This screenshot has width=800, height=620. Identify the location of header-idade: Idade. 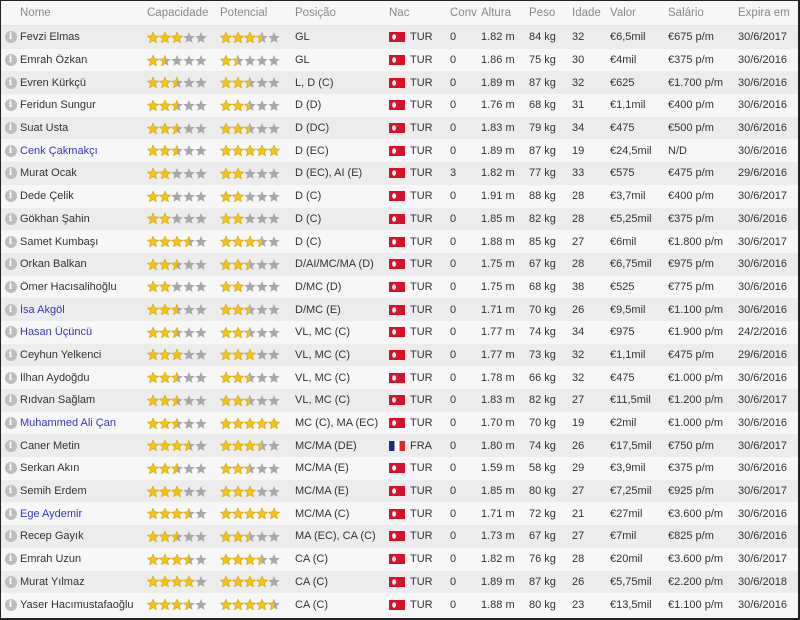
(586, 13).